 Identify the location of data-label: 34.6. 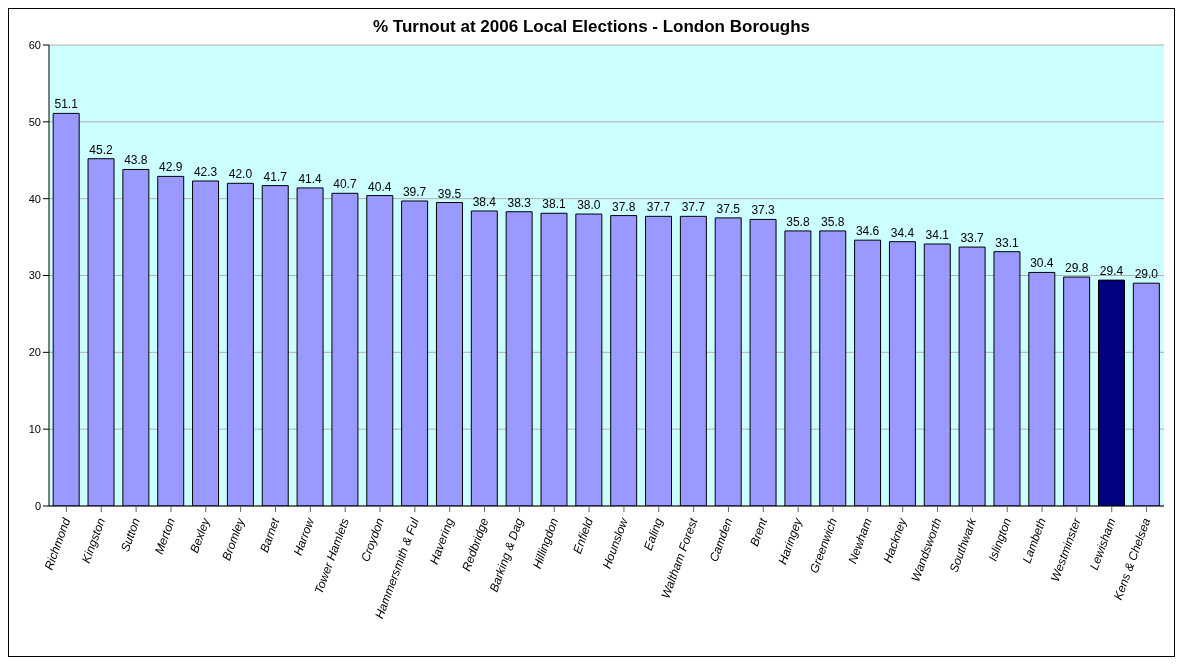
(867, 231).